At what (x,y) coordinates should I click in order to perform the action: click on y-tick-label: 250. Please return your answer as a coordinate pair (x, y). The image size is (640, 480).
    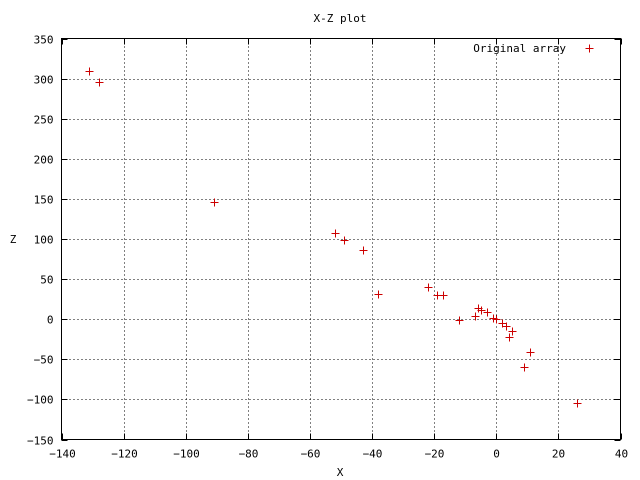
    Looking at the image, I should click on (44, 120).